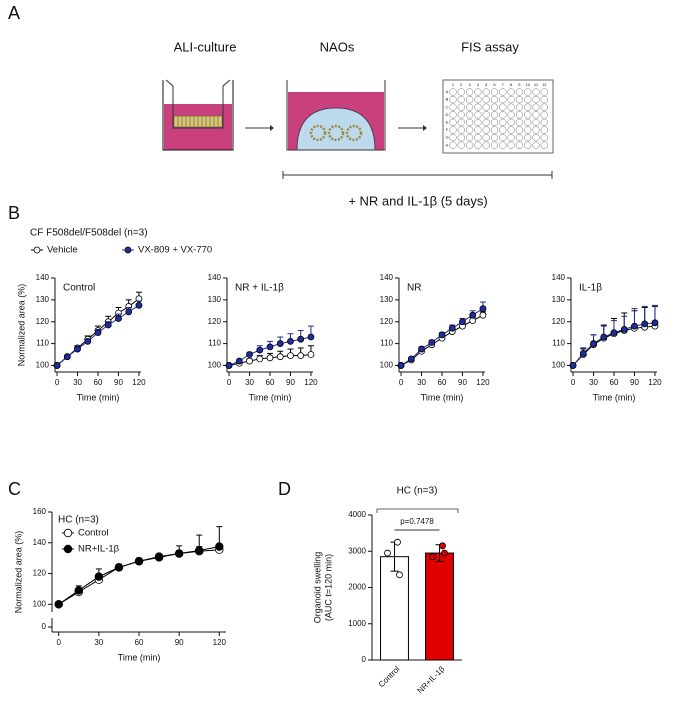 Image resolution: width=689 pixels, height=702 pixels. Describe the element at coordinates (486, 84) in the screenshot. I see `plate-col-label: 5` at that location.